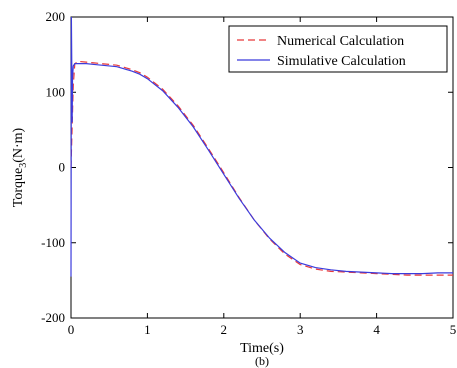 The height and width of the screenshot is (368, 457). What do you see at coordinates (71, 329) in the screenshot?
I see `x-tick-label: 0` at bounding box center [71, 329].